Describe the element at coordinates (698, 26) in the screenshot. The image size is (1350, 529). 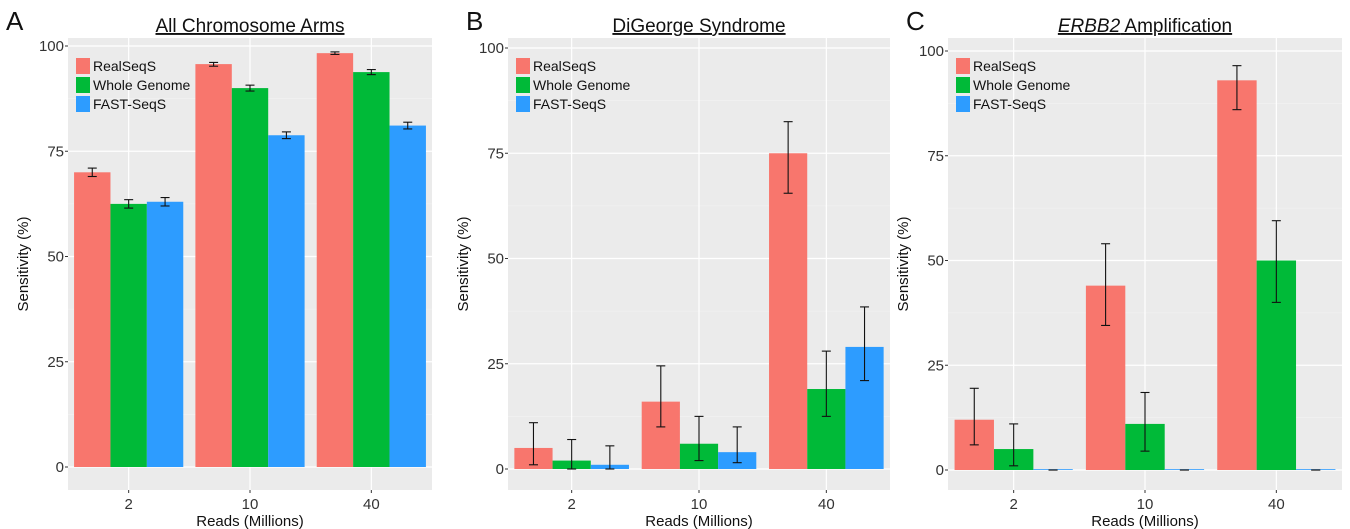
I see `chart-title: DiGeorge Syndrome` at that location.